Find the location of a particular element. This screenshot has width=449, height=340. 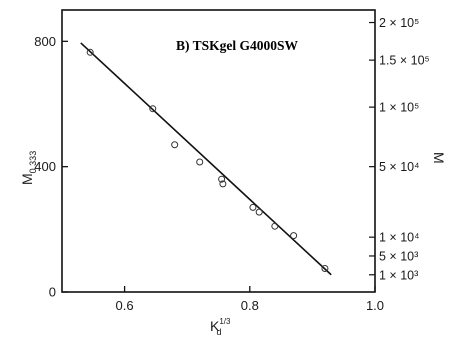

x-axis-label-superscript: 1/3 is located at coordinates (225, 321).